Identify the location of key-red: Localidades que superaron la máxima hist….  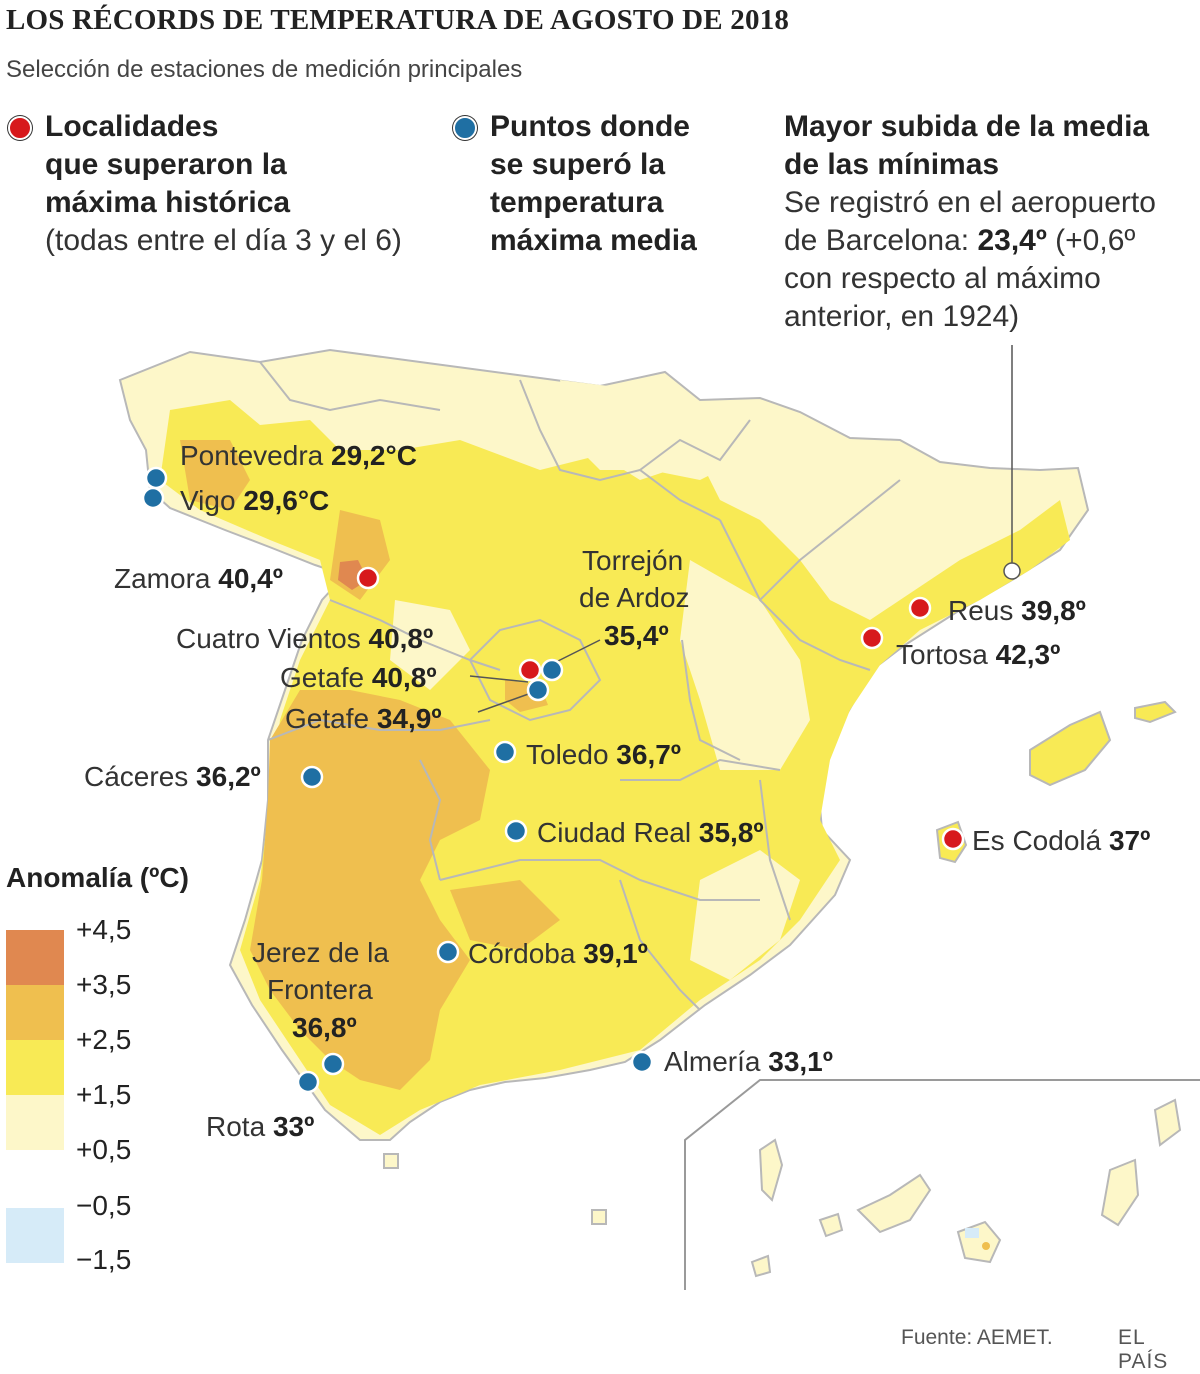
(223, 184).